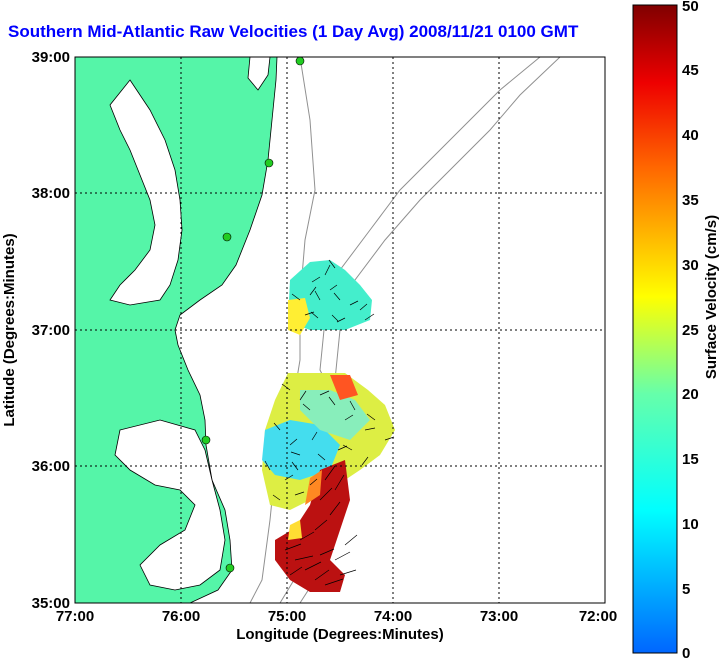 This screenshot has width=724, height=659. Describe the element at coordinates (282, 330) in the screenshot. I see `bathymetry-contour-shelf` at that location.